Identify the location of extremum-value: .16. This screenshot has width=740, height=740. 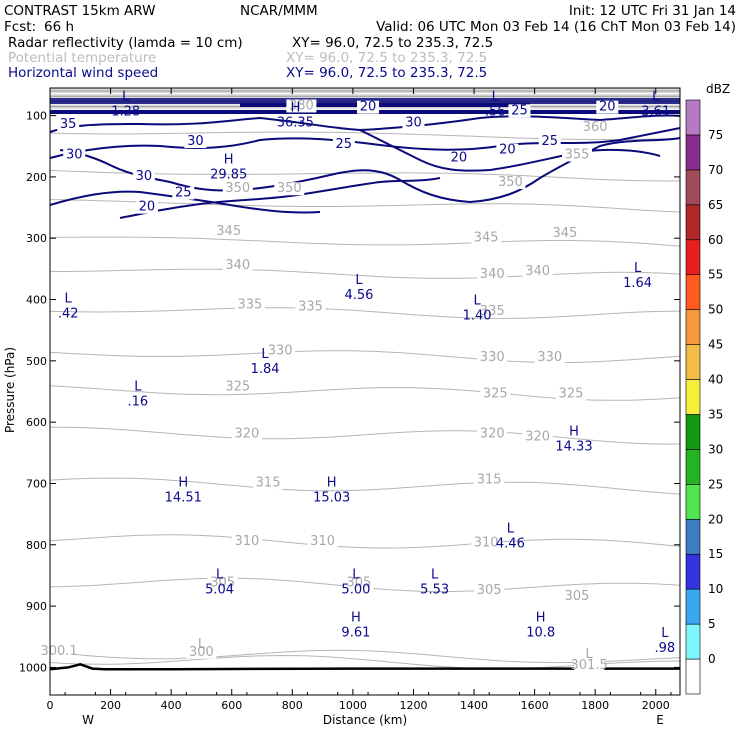
(137, 401).